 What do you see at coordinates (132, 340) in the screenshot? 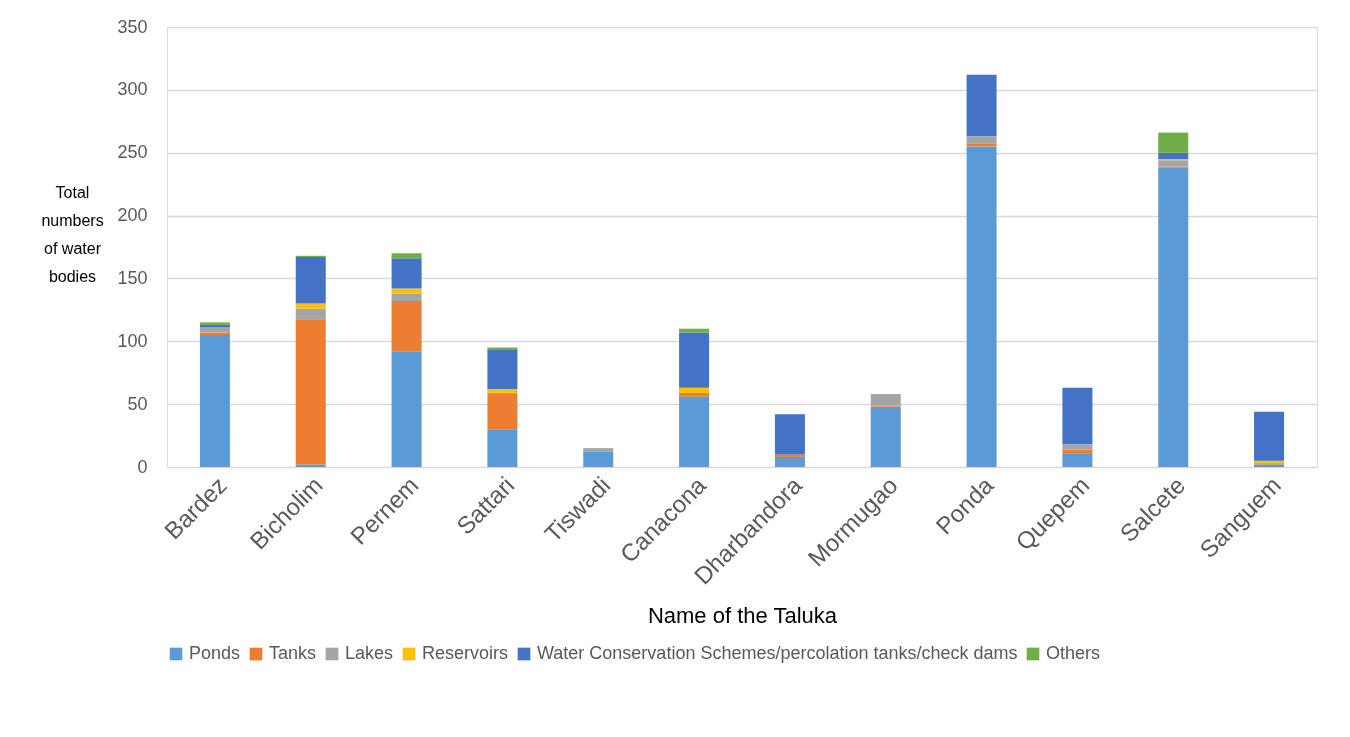
I see `y-tick-label: 100` at bounding box center [132, 340].